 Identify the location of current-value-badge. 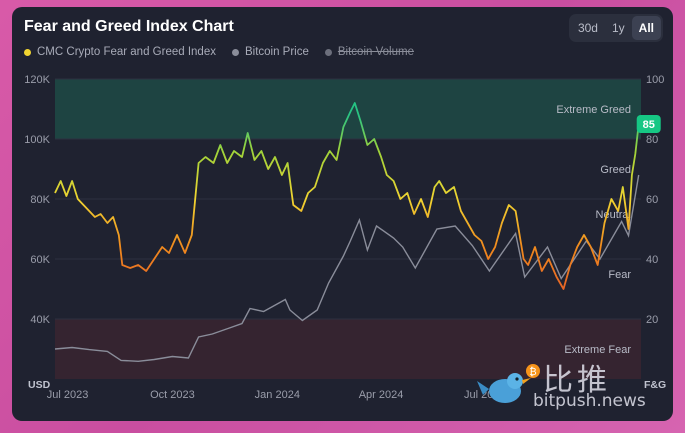
(648, 124).